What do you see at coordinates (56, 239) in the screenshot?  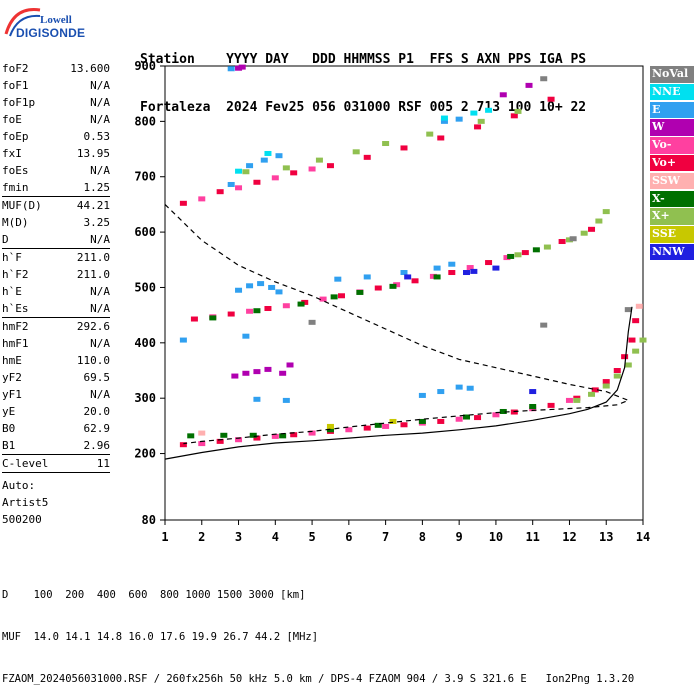 I see `param-row: D N/A` at bounding box center [56, 239].